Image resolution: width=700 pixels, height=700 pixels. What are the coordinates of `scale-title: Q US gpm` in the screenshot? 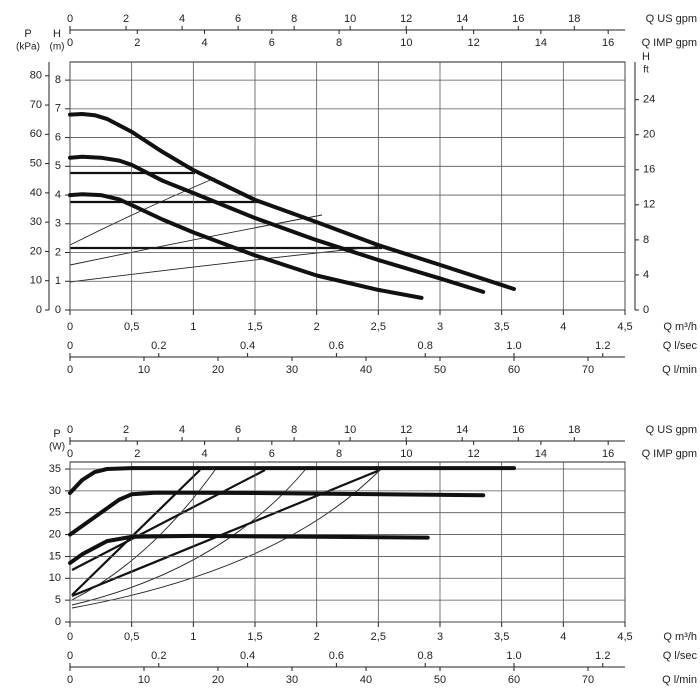 It's located at (671, 19).